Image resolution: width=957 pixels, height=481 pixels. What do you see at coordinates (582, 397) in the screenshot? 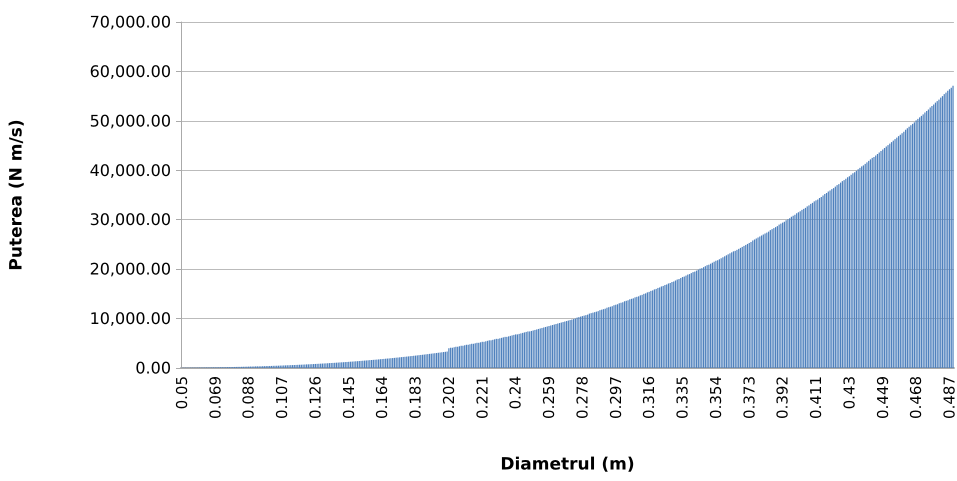
I see `x-tick-label: 0.278` at bounding box center [582, 397].